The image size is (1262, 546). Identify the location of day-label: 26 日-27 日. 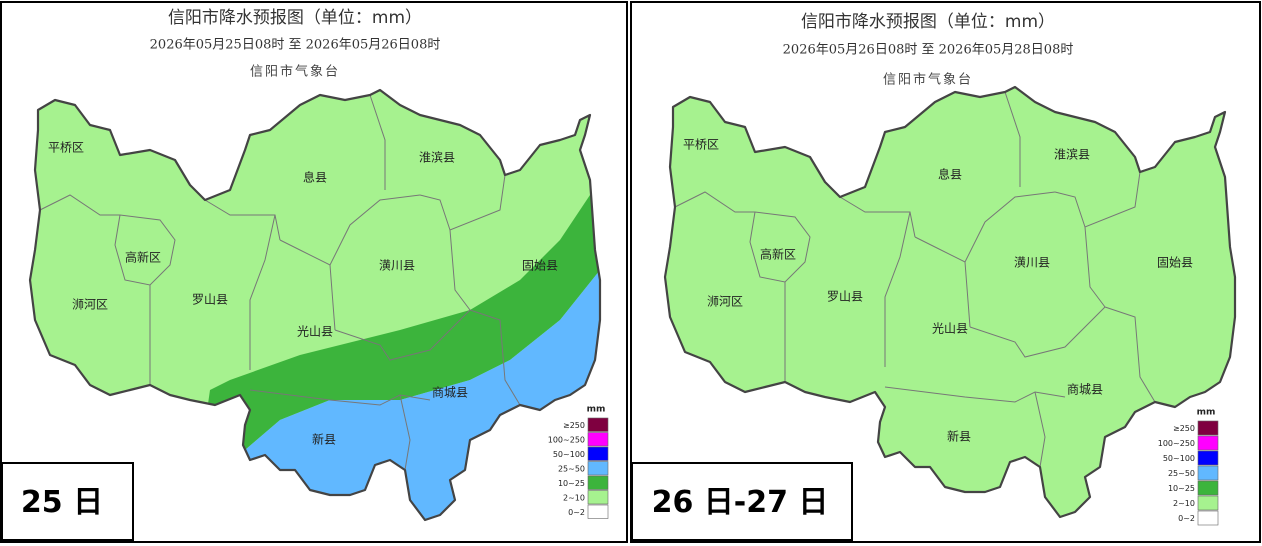
(740, 502).